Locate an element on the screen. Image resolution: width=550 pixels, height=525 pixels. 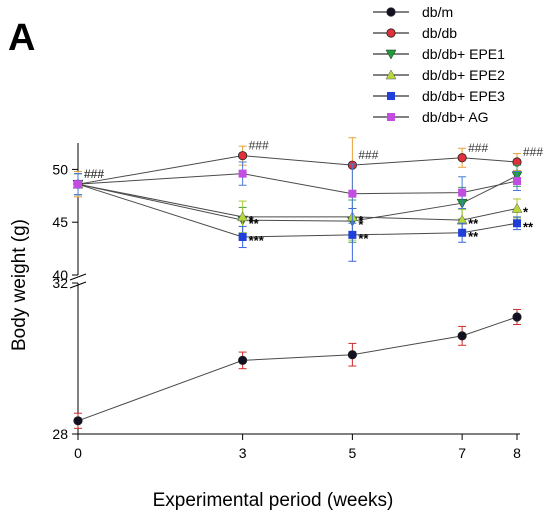
axis-break-mark-top is located at coordinates (78, 277).